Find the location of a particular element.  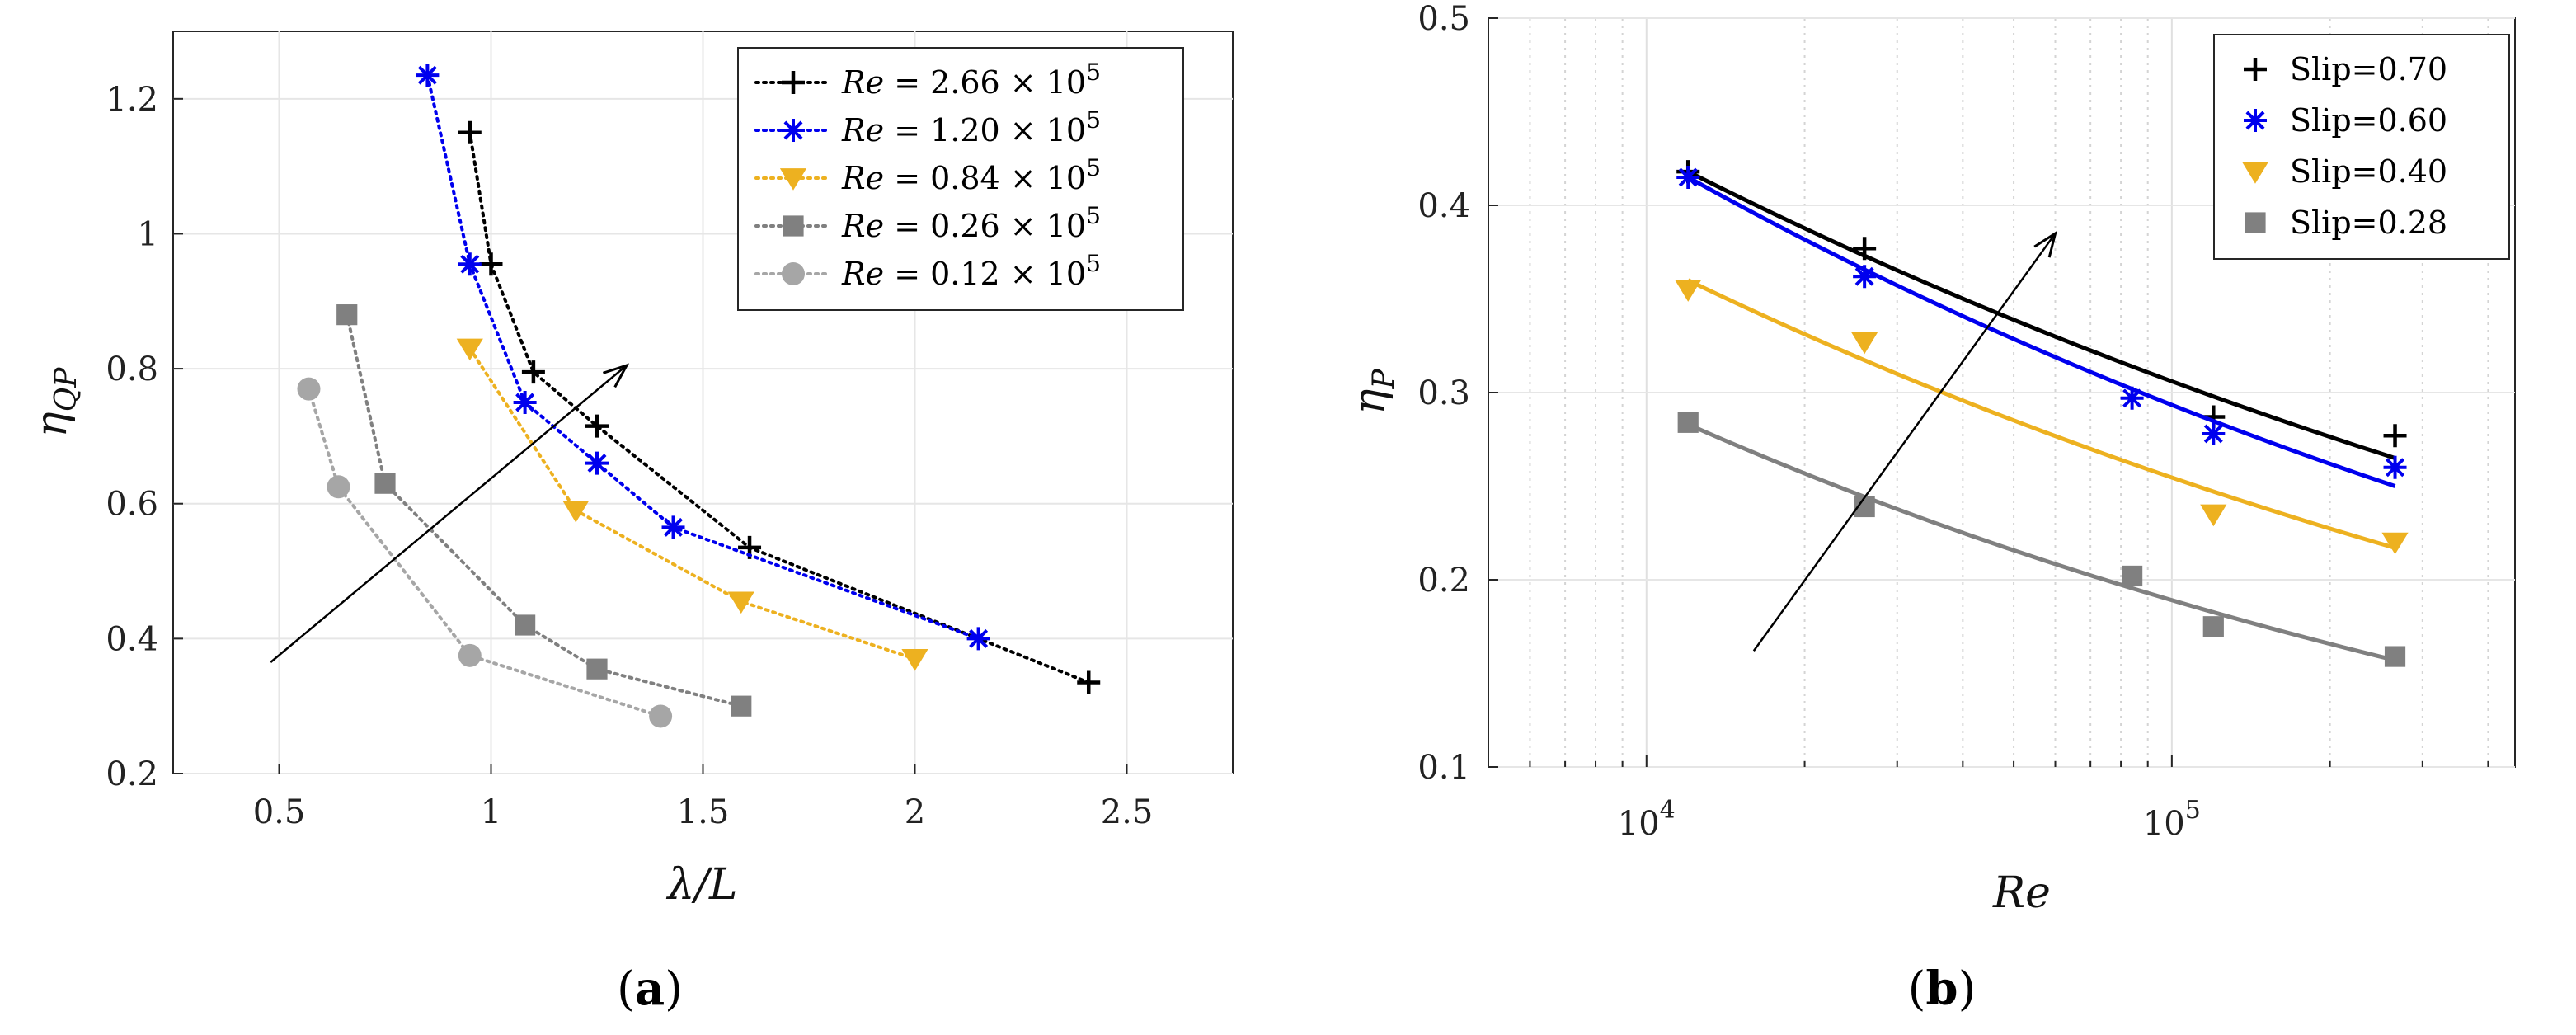

a-ytick-label: 1 is located at coordinates (148, 234).